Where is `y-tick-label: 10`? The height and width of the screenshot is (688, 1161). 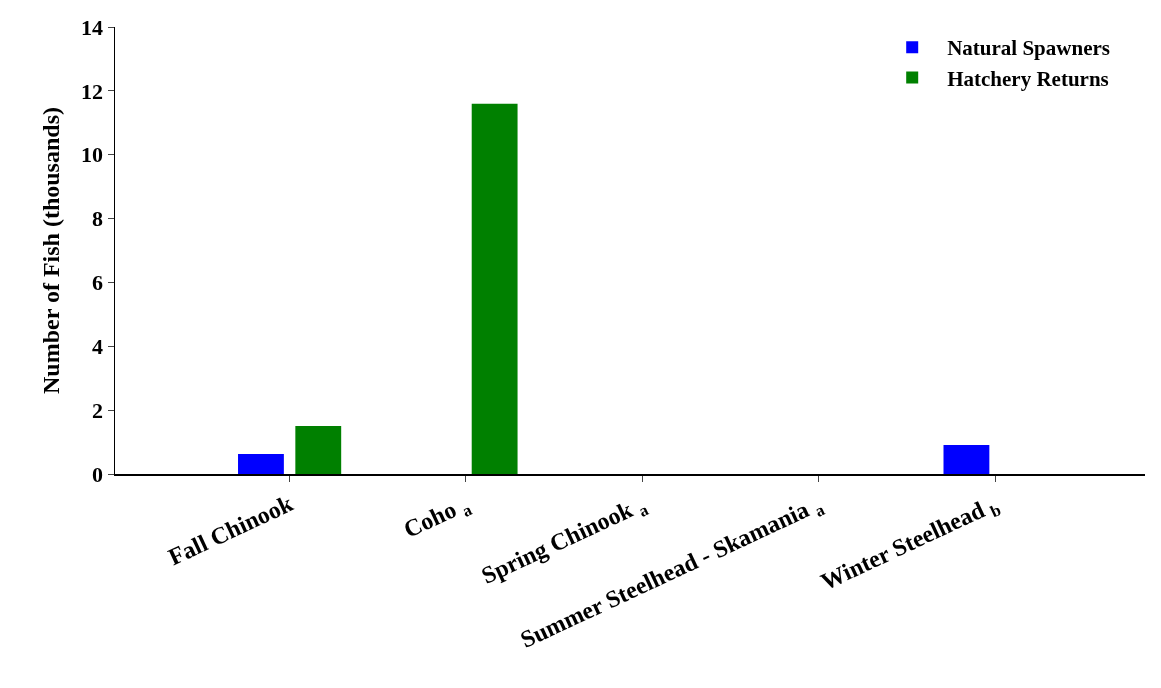
y-tick-label: 10 is located at coordinates (92, 155).